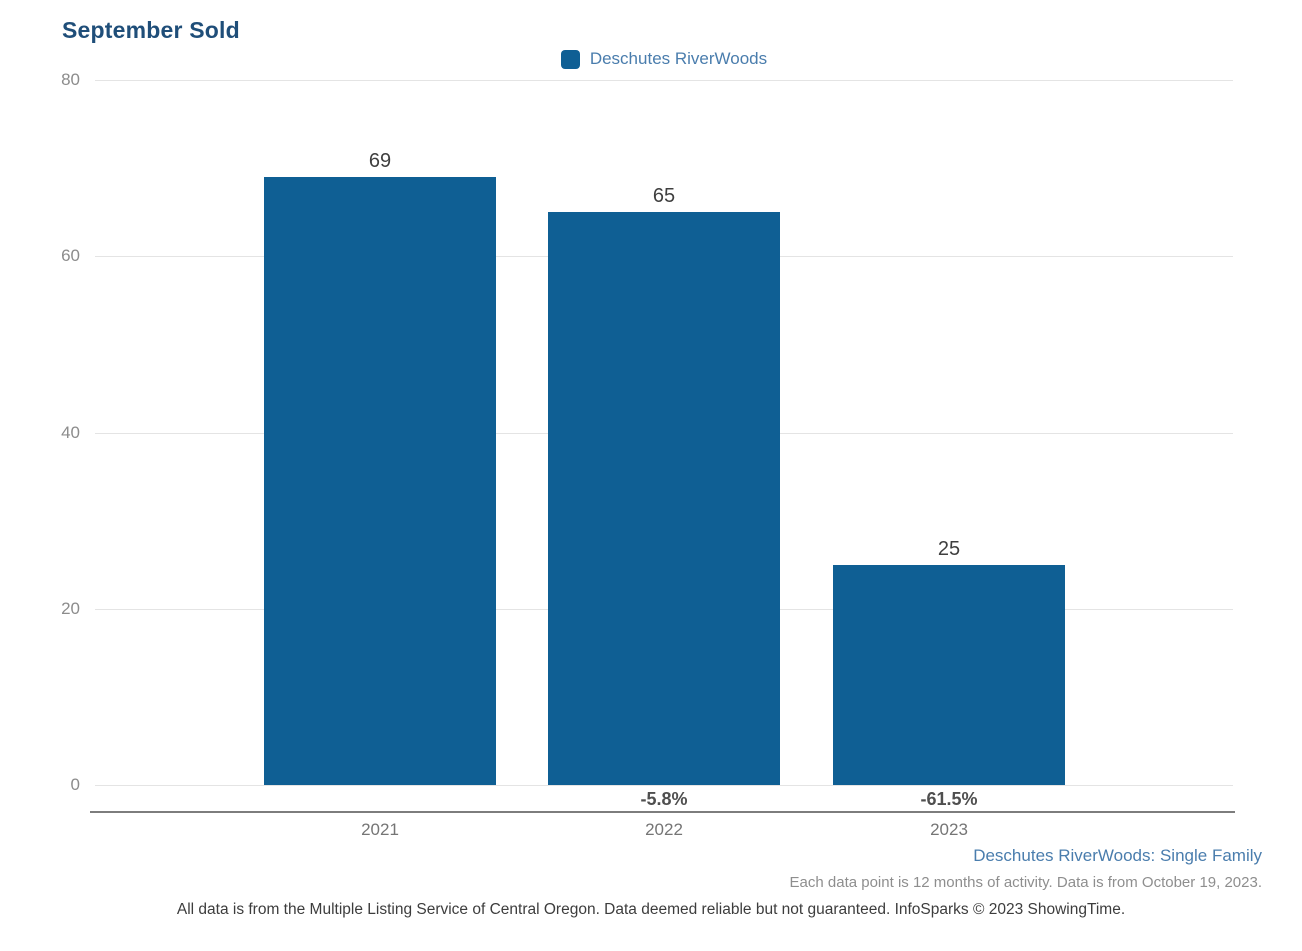  I want to click on series-link: Deschutes RiverWoods: Single Family, so click(1117, 855).